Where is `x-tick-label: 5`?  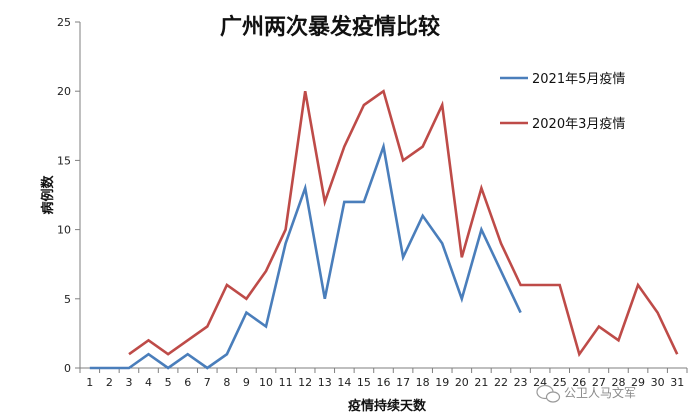 x-tick-label: 5 is located at coordinates (168, 382).